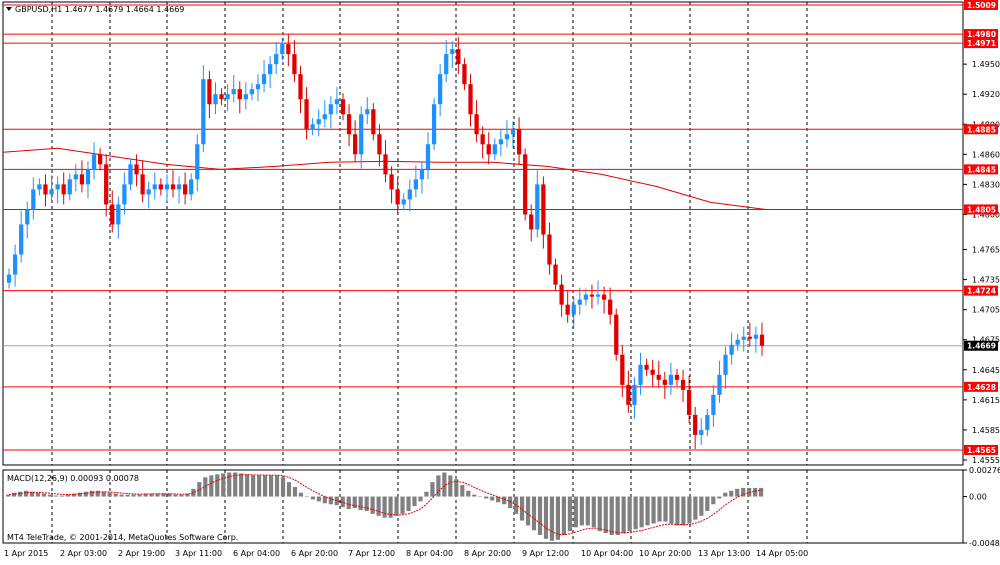  Describe the element at coordinates (724, 553) in the screenshot. I see `x-tick-label: 13 Apr 13:00` at that location.